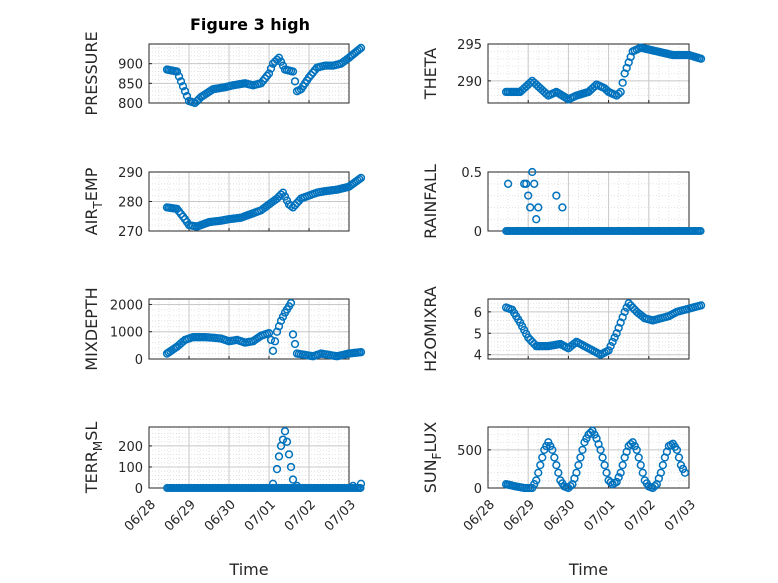 The image size is (778, 583). What do you see at coordinates (130, 65) in the screenshot?
I see `ytick-label: 900` at bounding box center [130, 65].